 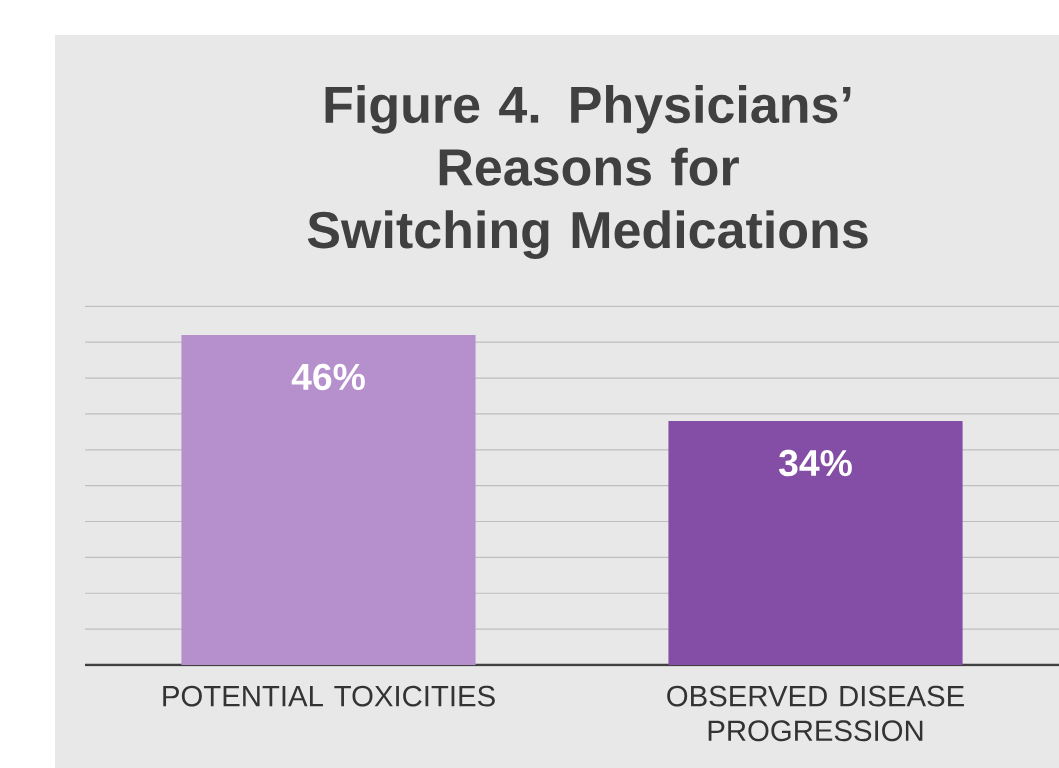 I want to click on x-tick-label: OBSERVED DISEASE PROGRESSION, so click(x=815, y=713).